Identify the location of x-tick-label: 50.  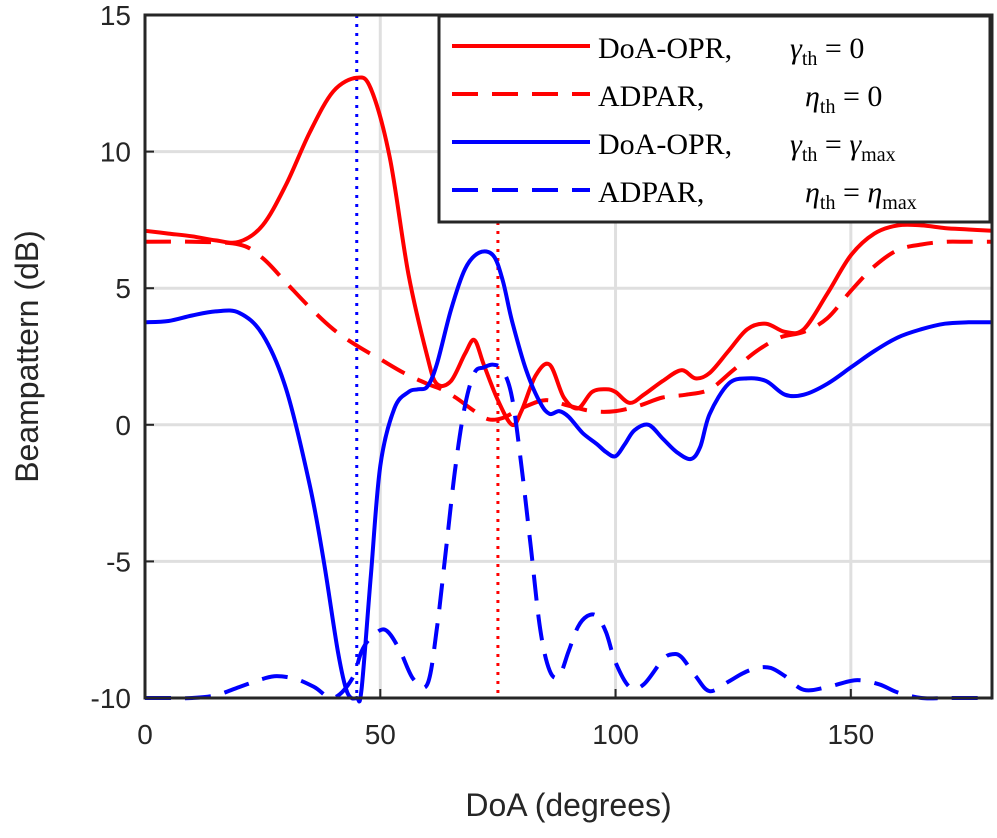
(380, 734).